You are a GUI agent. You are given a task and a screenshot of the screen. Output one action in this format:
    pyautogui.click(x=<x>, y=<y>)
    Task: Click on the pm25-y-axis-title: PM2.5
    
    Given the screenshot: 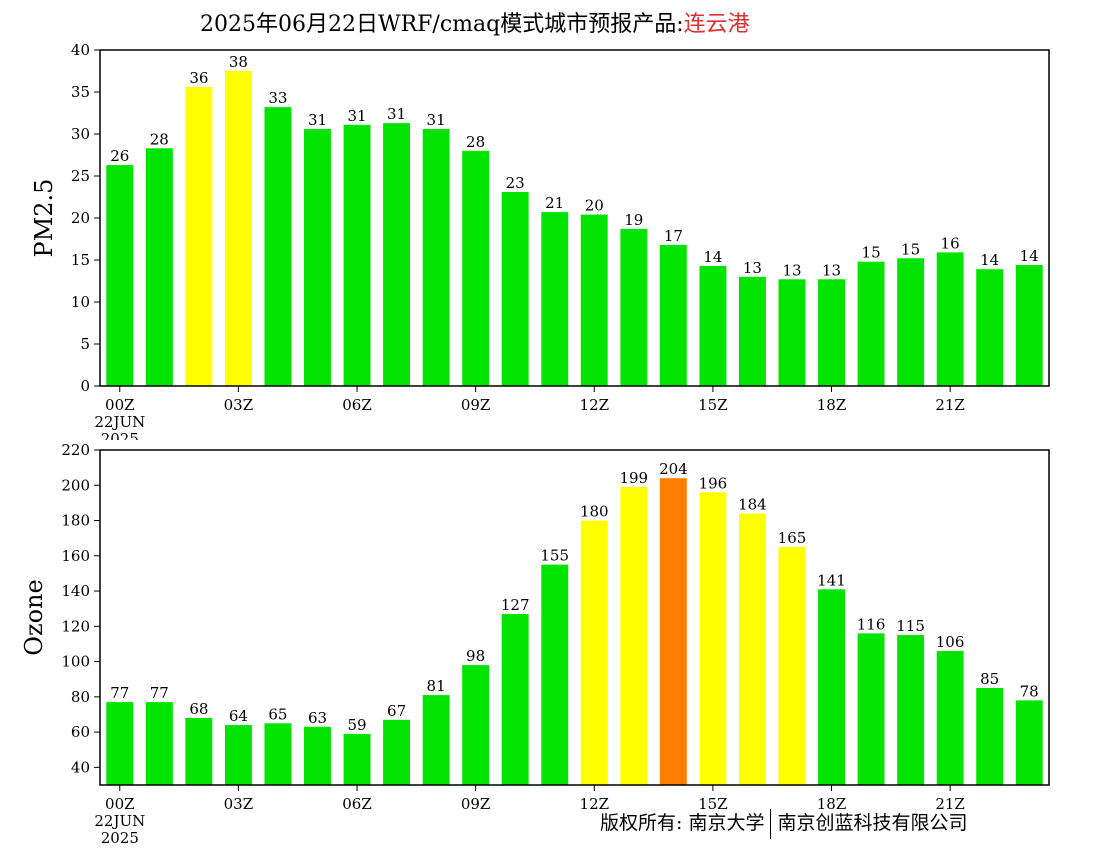 What is the action you would take?
    pyautogui.click(x=44, y=218)
    